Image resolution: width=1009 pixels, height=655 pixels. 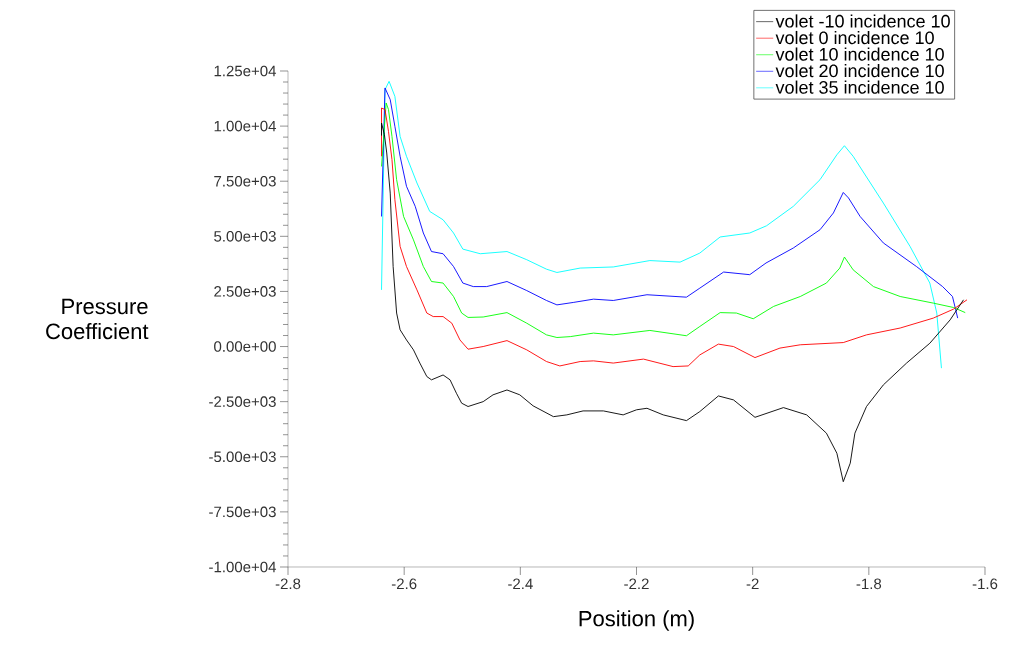 I want to click on y-tick-label: 7.50e+03, so click(x=245, y=181).